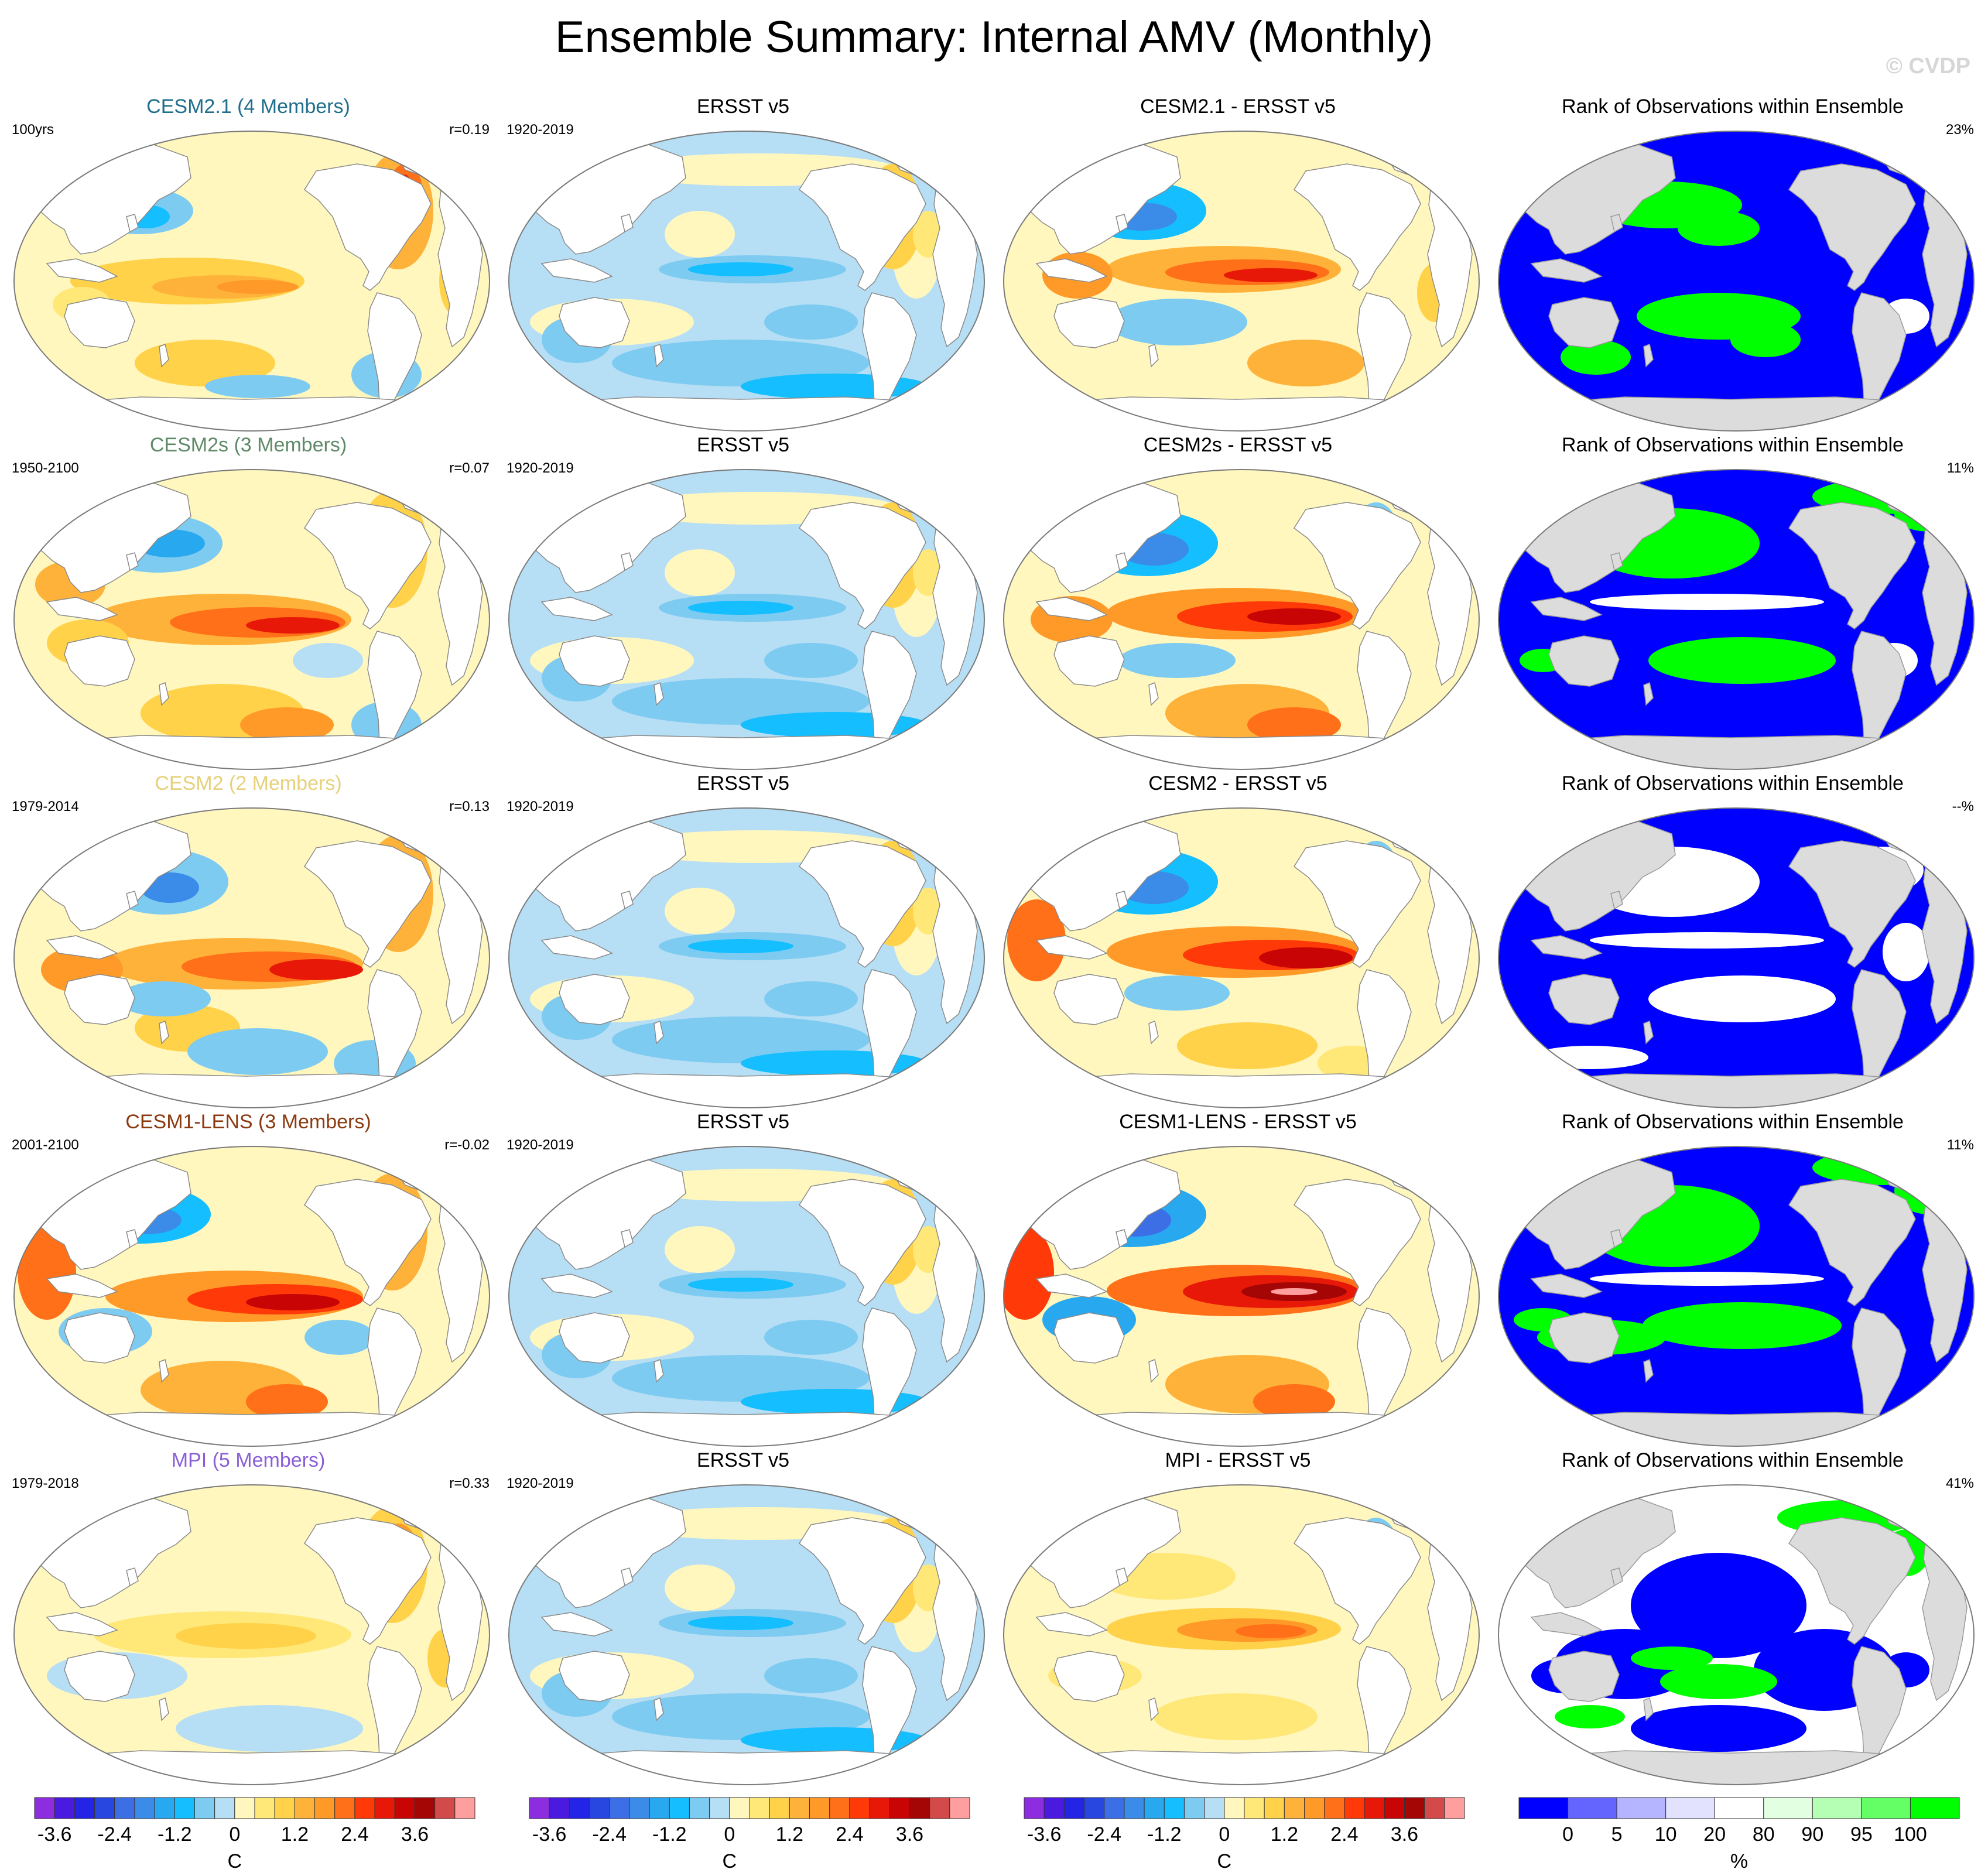 The width and height of the screenshot is (1988, 1876). I want to click on colorbar-unit: %, so click(1739, 1861).